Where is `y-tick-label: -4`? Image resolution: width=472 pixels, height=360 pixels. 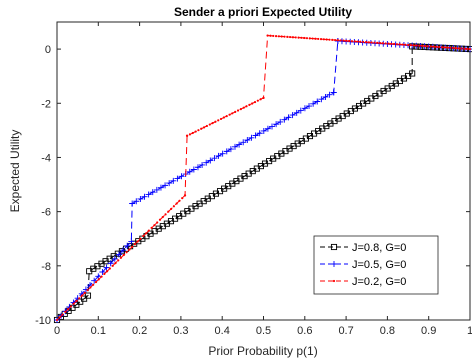 y-tick-label: -4 is located at coordinates (46, 158).